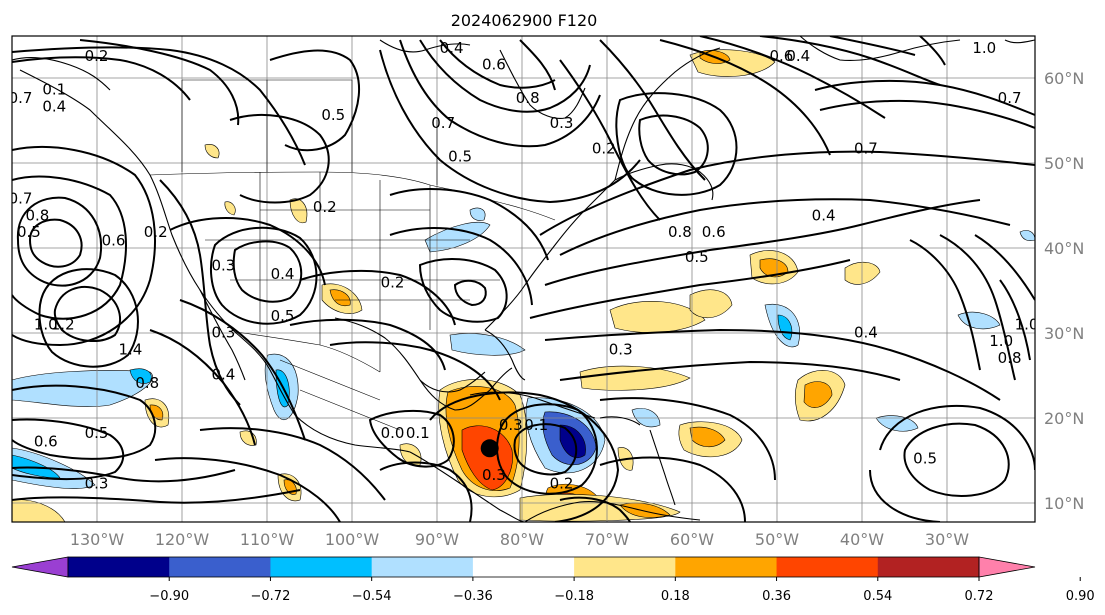 The height and width of the screenshot is (615, 1105). Describe the element at coordinates (979, 596) in the screenshot. I see `colorbar-tick-label: 0.72` at that location.